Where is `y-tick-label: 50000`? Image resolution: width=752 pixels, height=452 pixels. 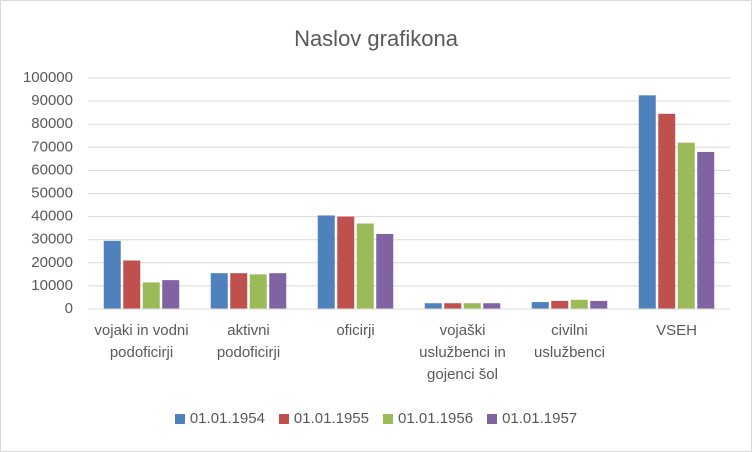
y-tick-label: 50000 is located at coordinates (52, 192).